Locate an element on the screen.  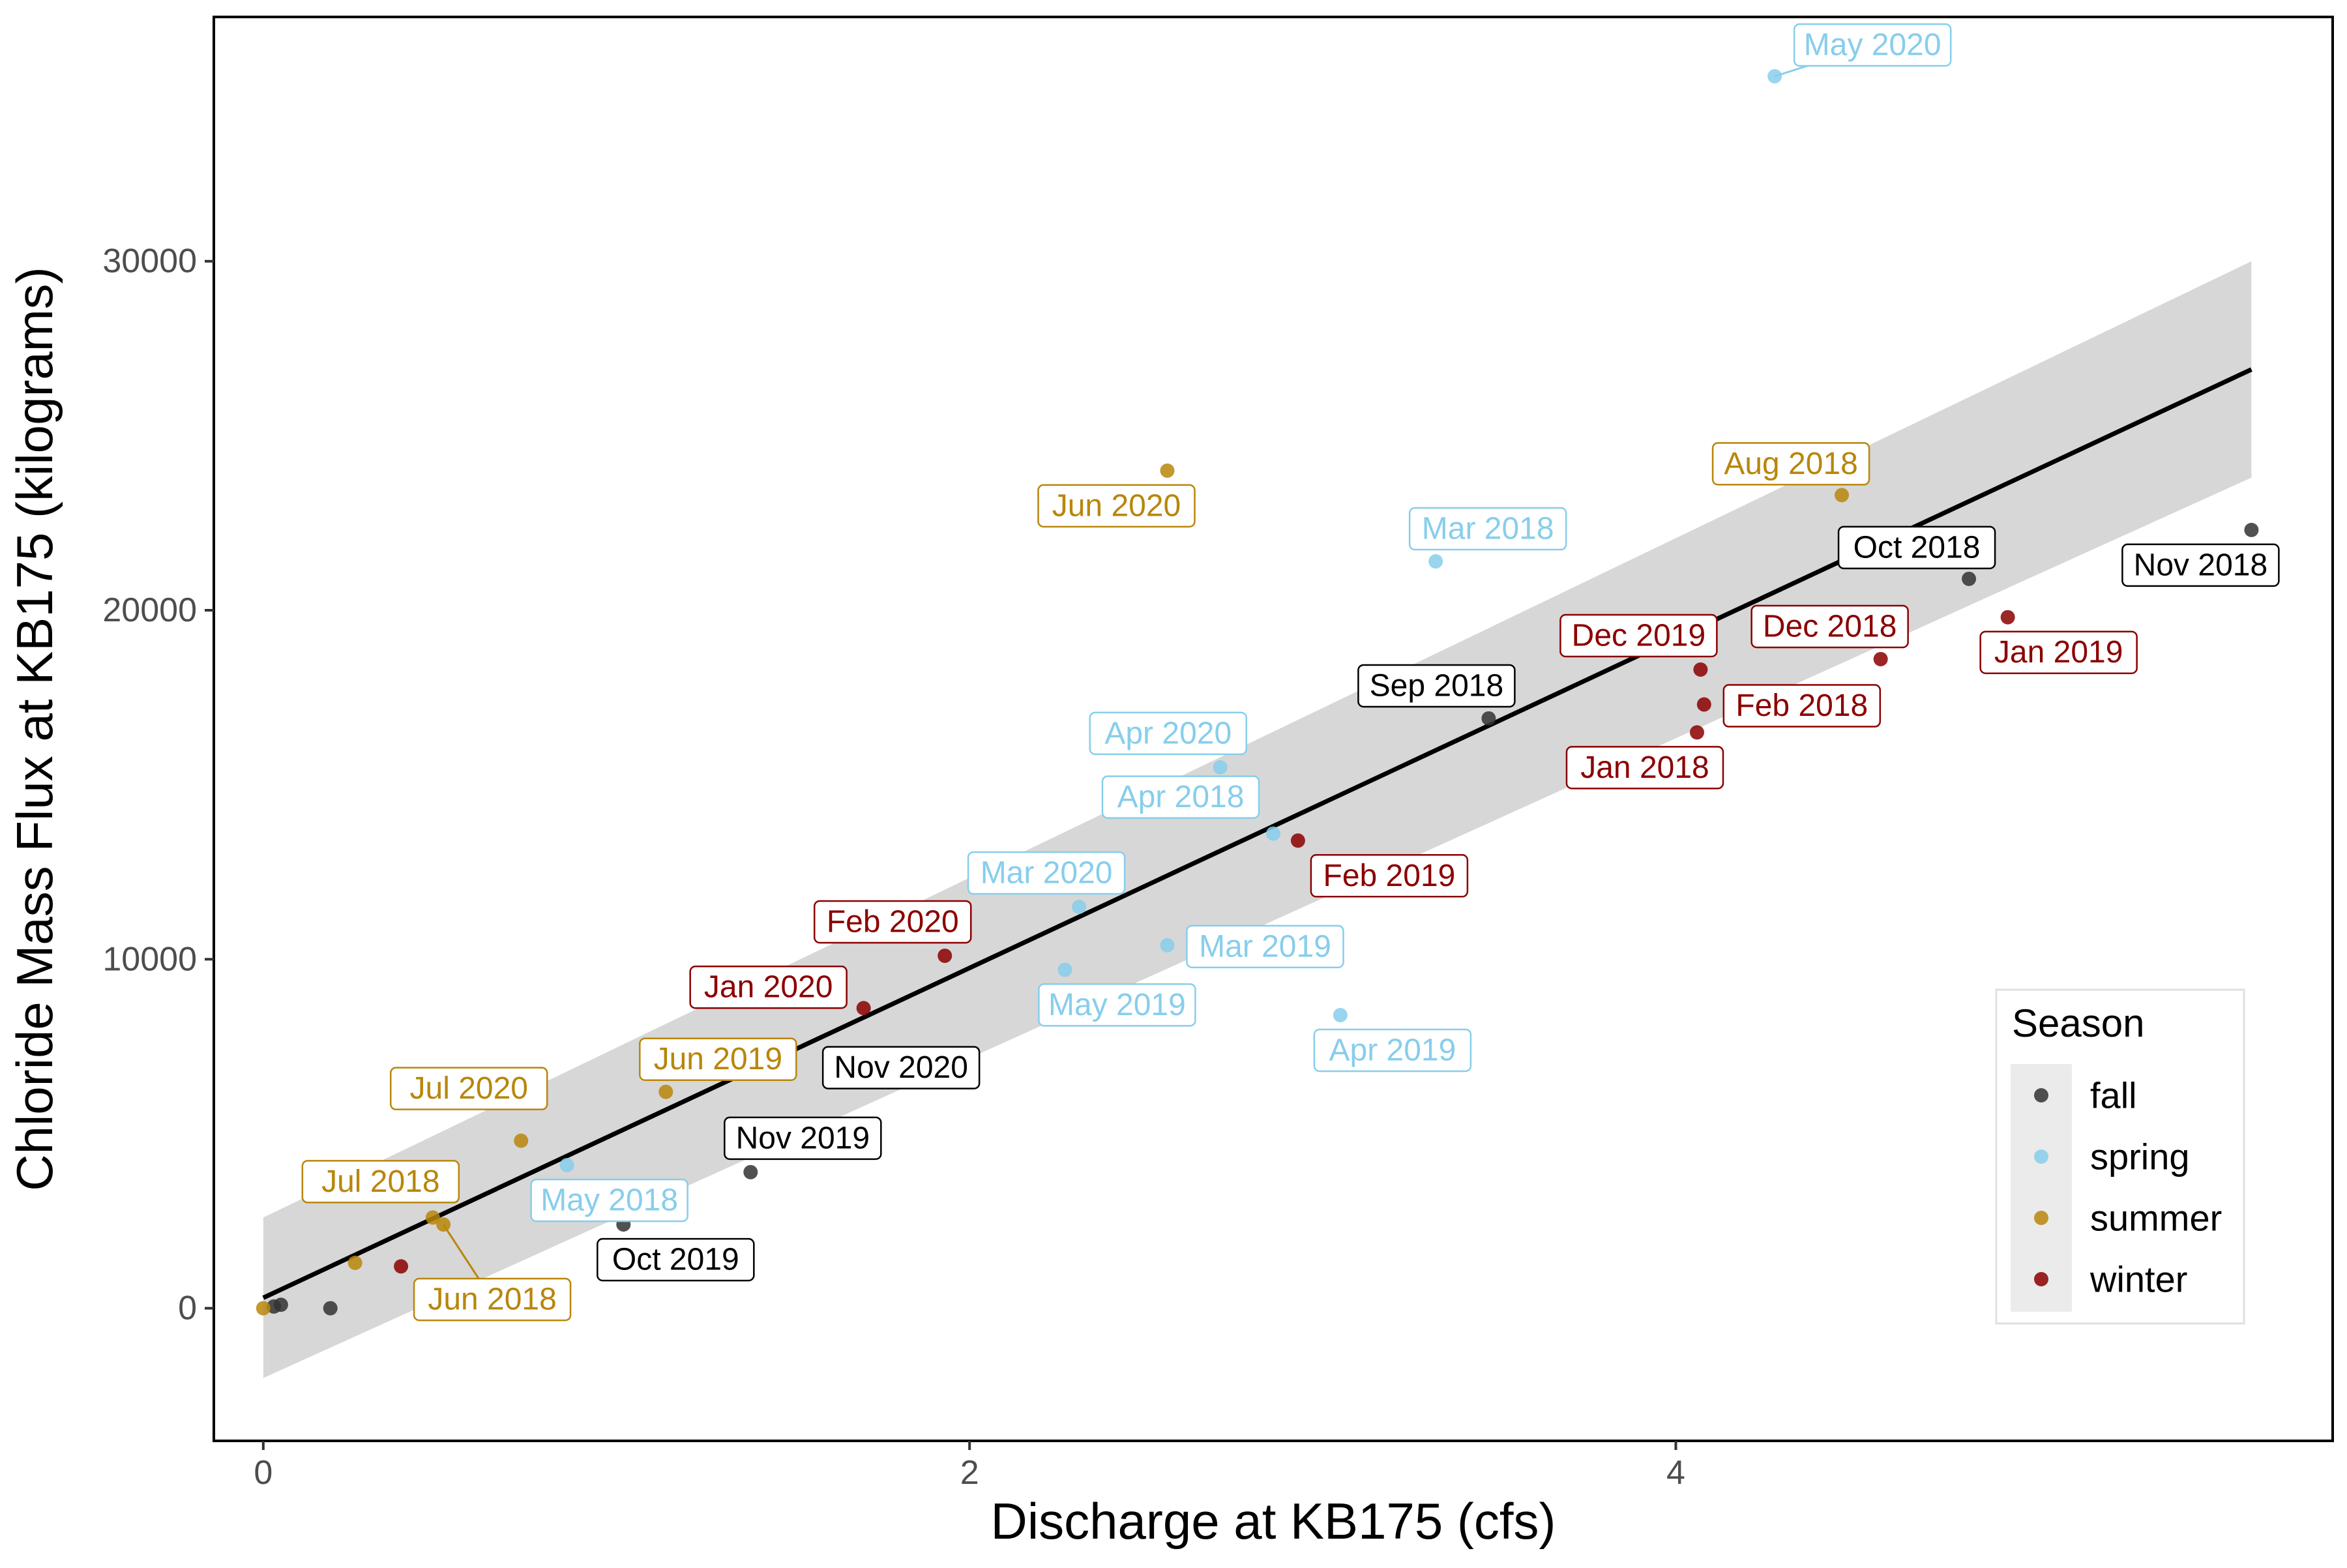
label-jun-2018-group: Jun 2018 is located at coordinates (492, 1273).